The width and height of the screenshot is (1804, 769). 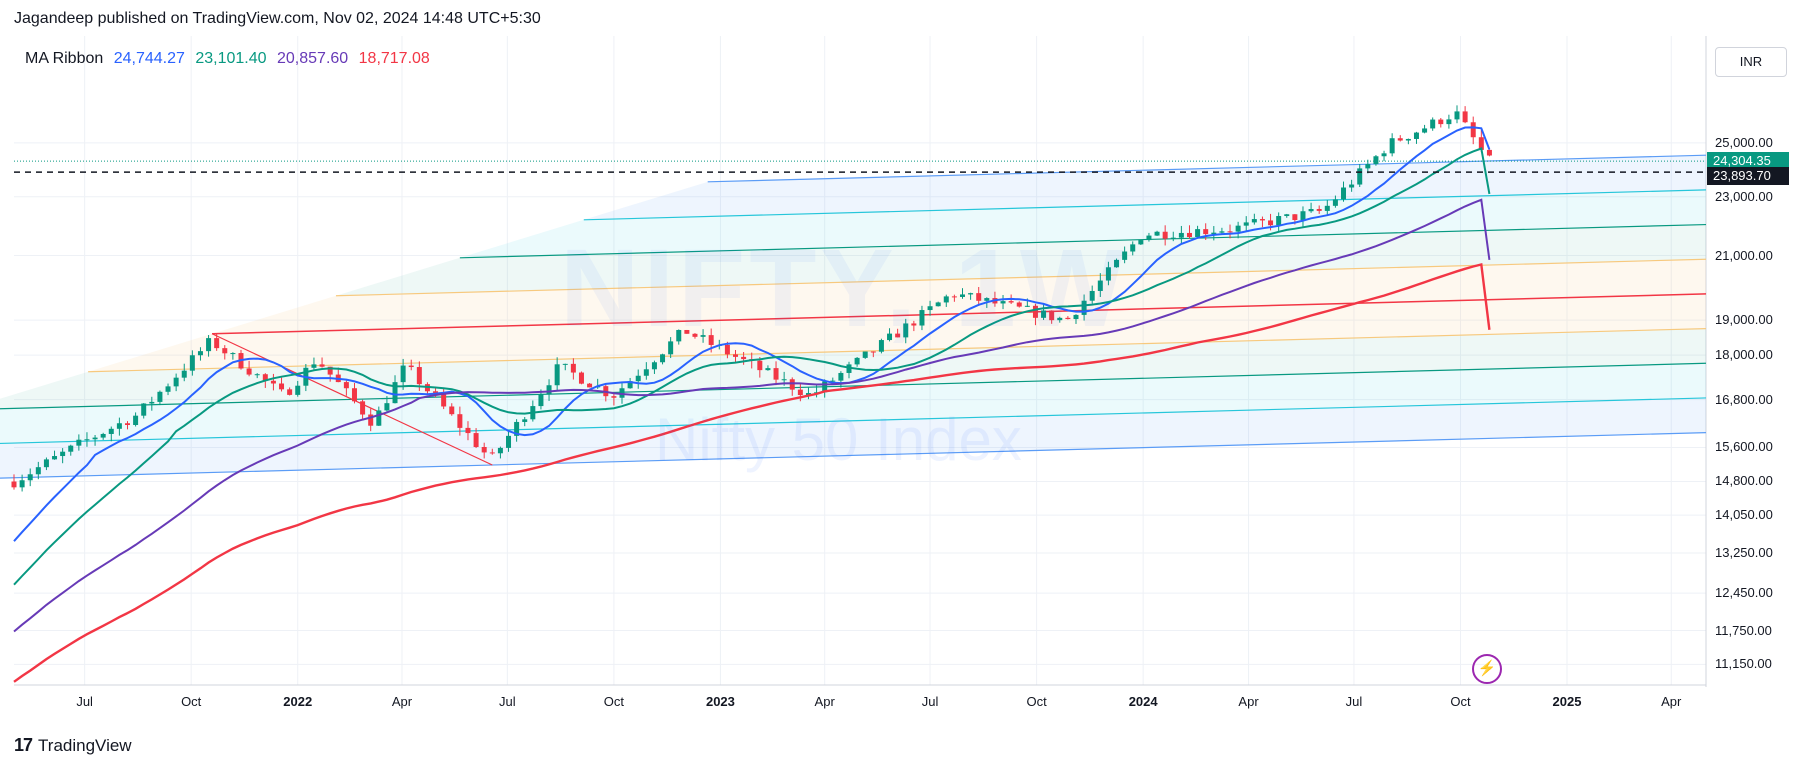 I want to click on price-tick-label: 23,000.00, so click(x=1744, y=196).